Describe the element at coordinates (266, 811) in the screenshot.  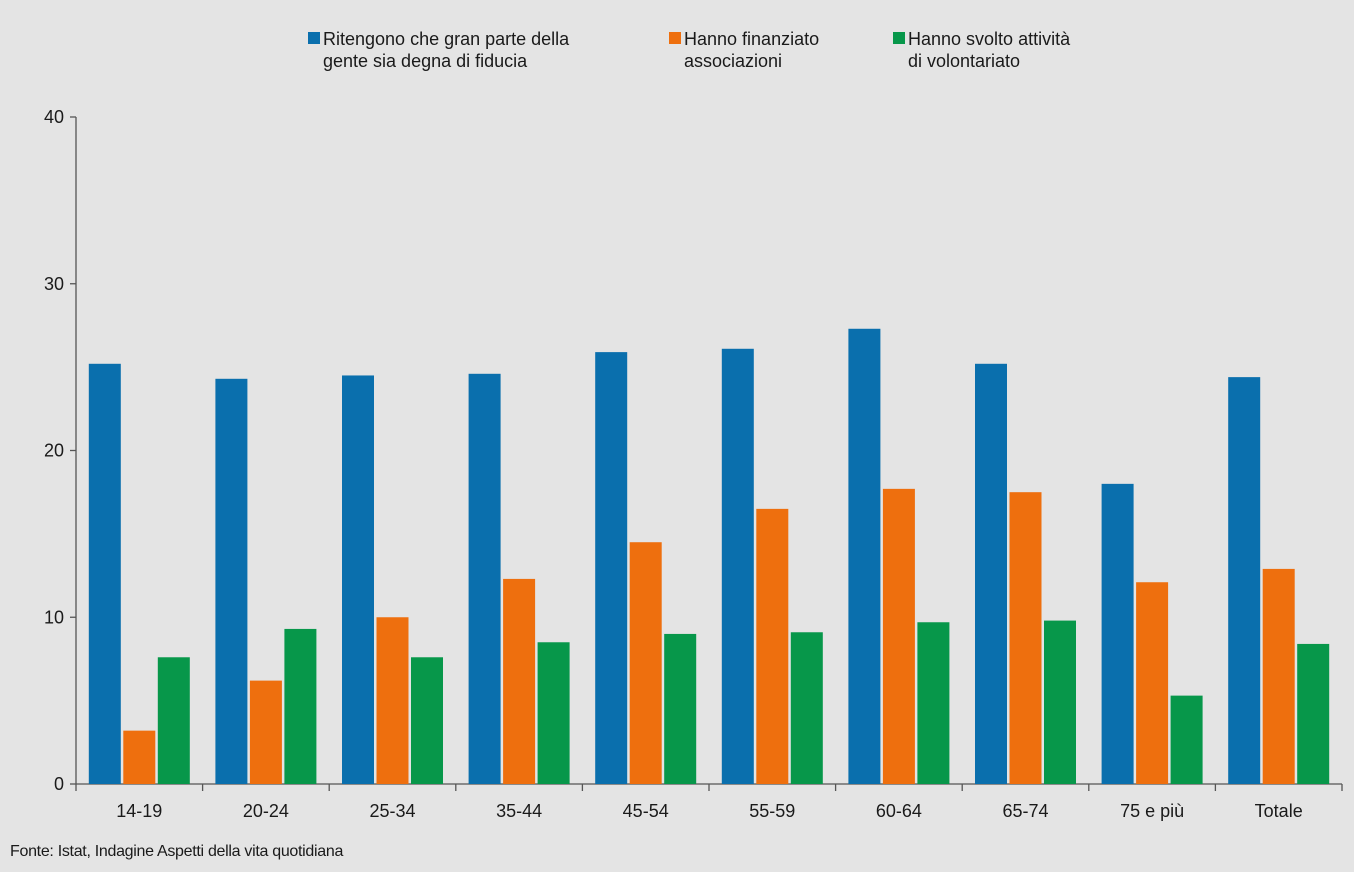
I see `x-tick-label: 20-24` at that location.